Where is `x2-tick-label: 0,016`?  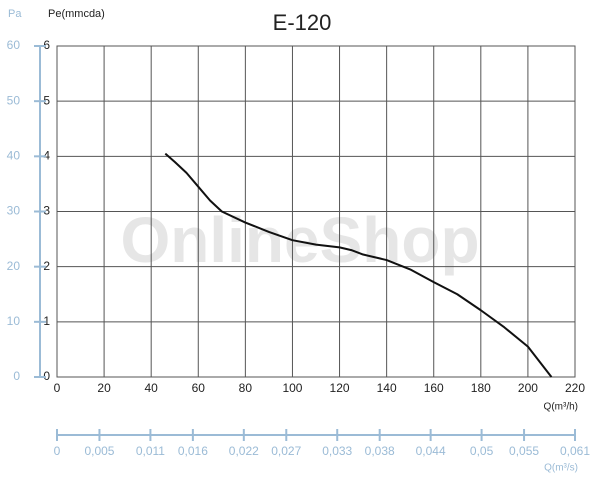
x2-tick-label: 0,016 is located at coordinates (193, 451).